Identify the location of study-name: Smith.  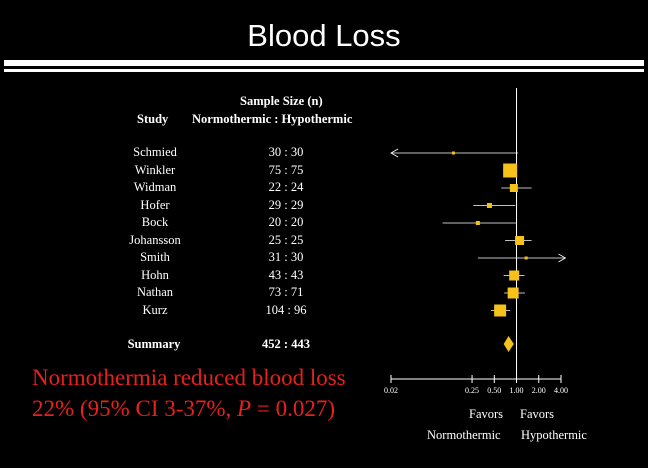
(155, 257).